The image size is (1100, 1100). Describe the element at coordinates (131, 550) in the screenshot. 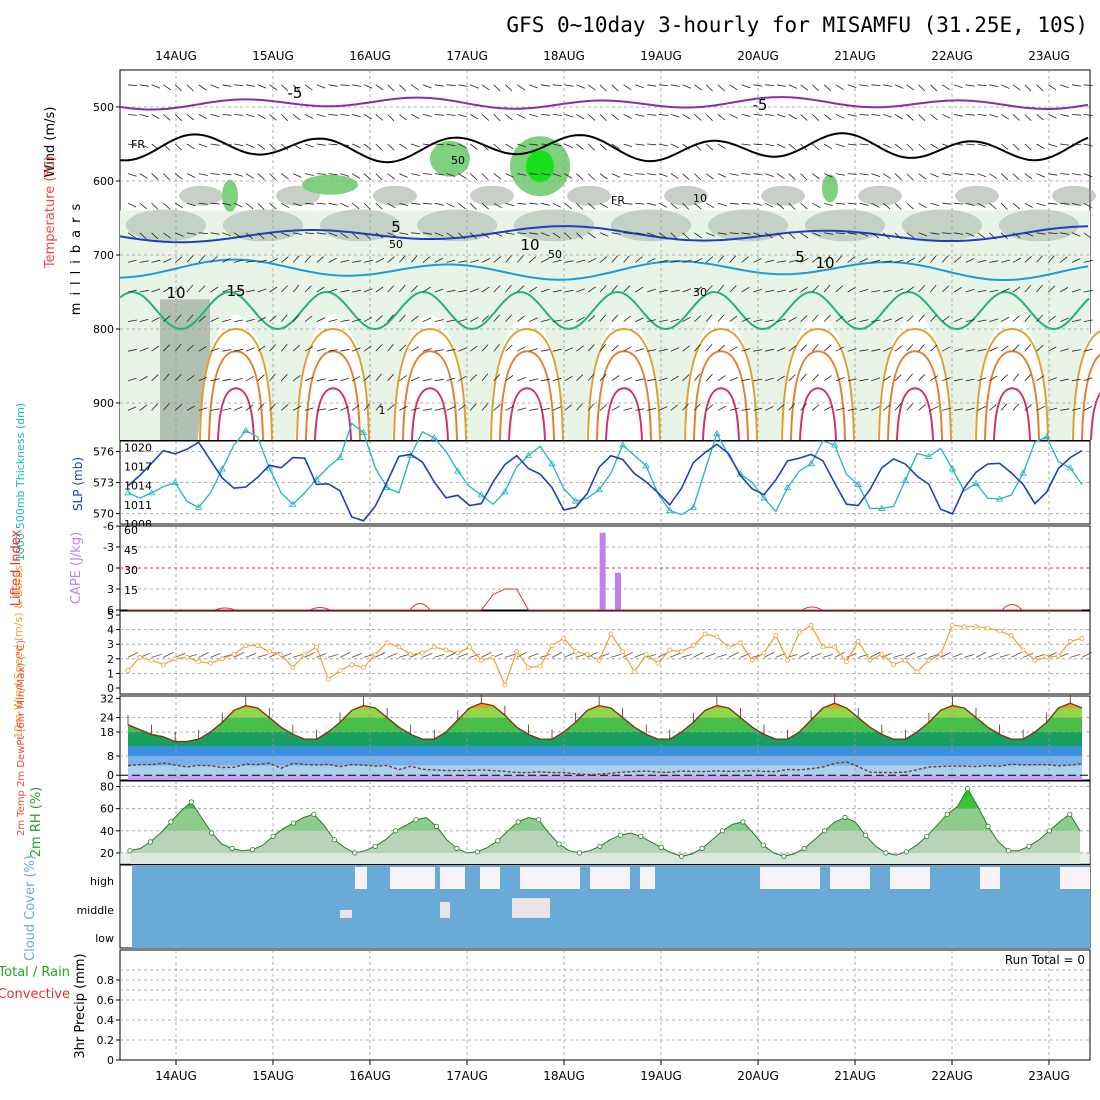

I see `cape-tick-label: 45` at that location.